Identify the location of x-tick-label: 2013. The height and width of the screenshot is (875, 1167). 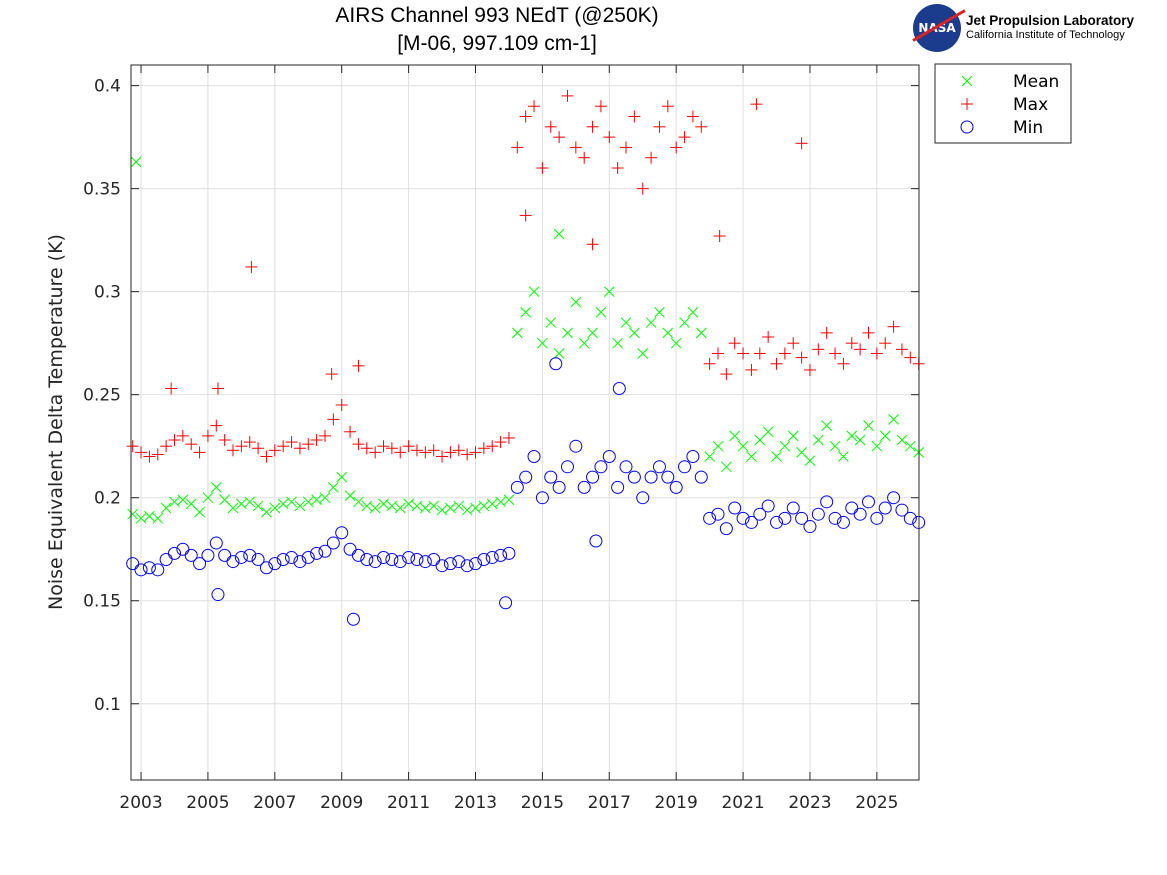
(475, 803).